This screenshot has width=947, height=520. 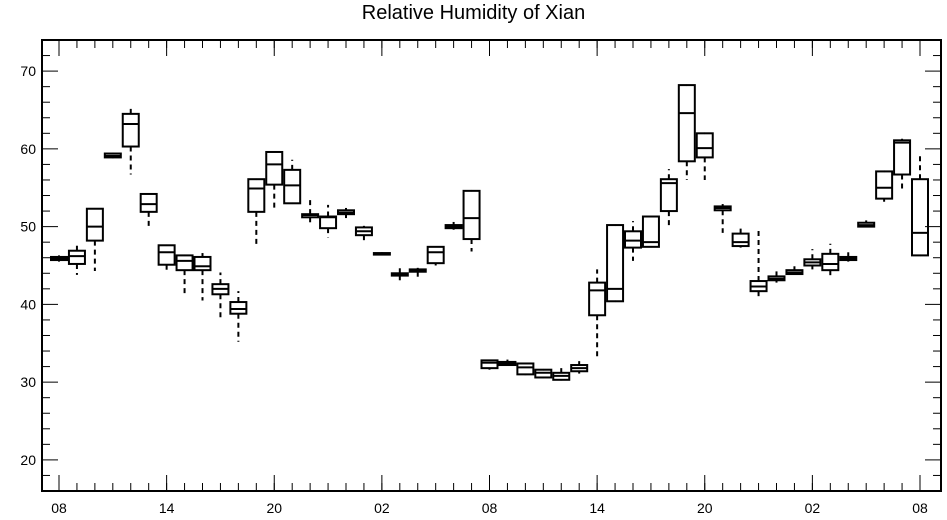 I want to click on chart-title: Relative Humidity of Xian, so click(x=473, y=13).